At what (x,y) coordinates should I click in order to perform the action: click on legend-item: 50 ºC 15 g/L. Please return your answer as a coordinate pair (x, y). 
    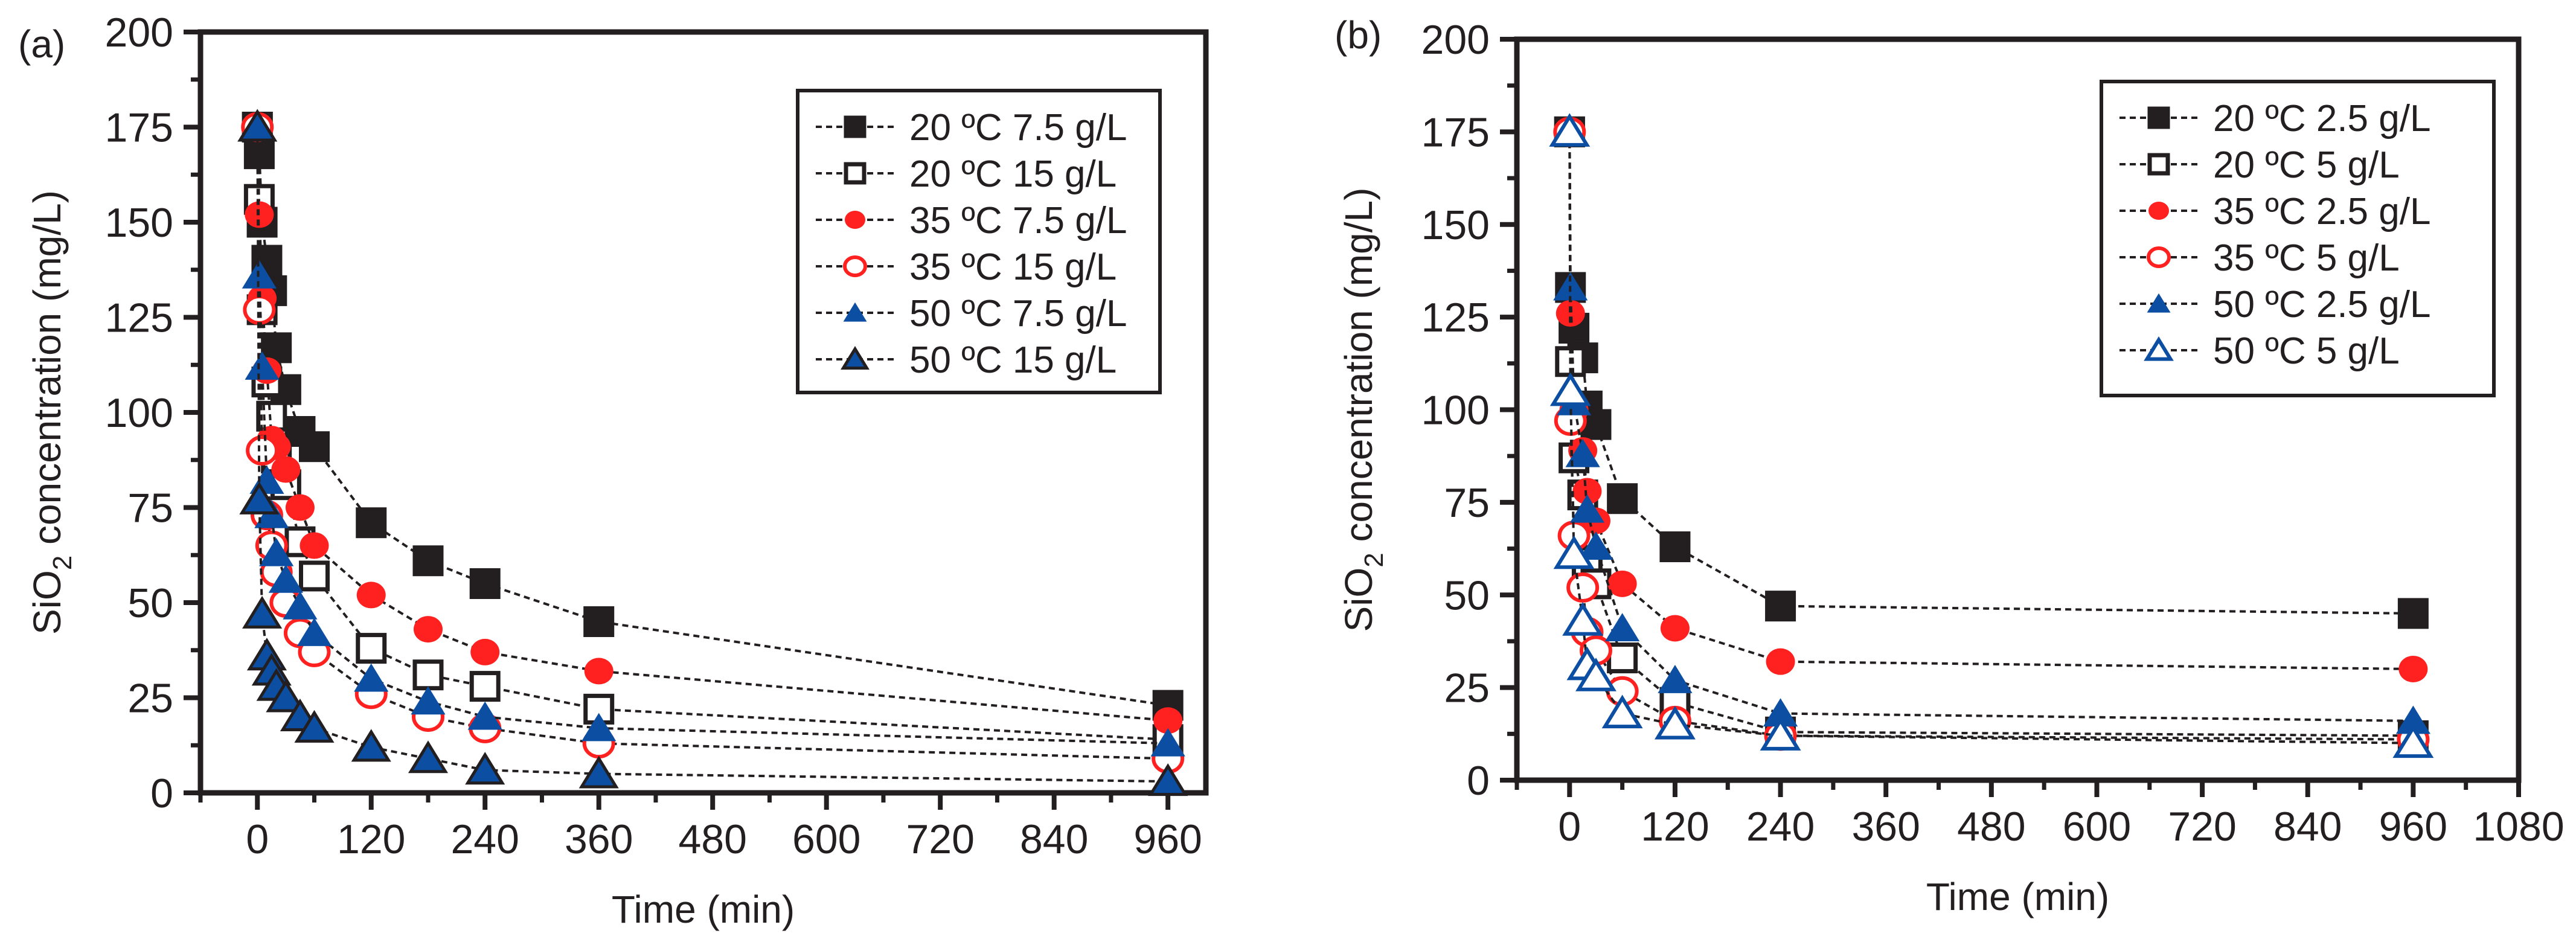
    Looking at the image, I should click on (966, 360).